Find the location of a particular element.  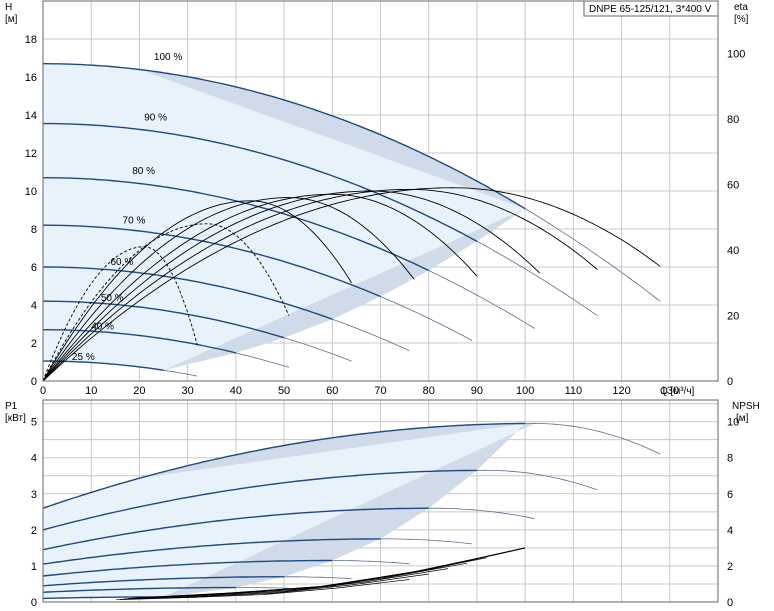

x-tick-label: 130 is located at coordinates (670, 391).